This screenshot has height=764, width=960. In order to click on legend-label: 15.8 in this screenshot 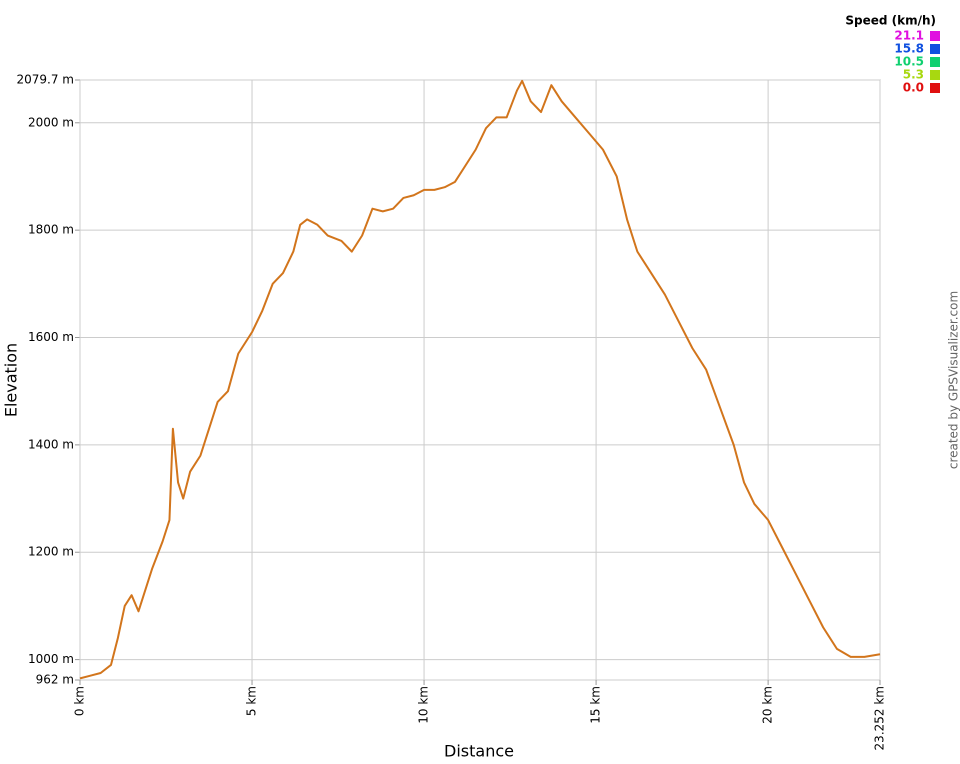, I will do `click(909, 49)`.